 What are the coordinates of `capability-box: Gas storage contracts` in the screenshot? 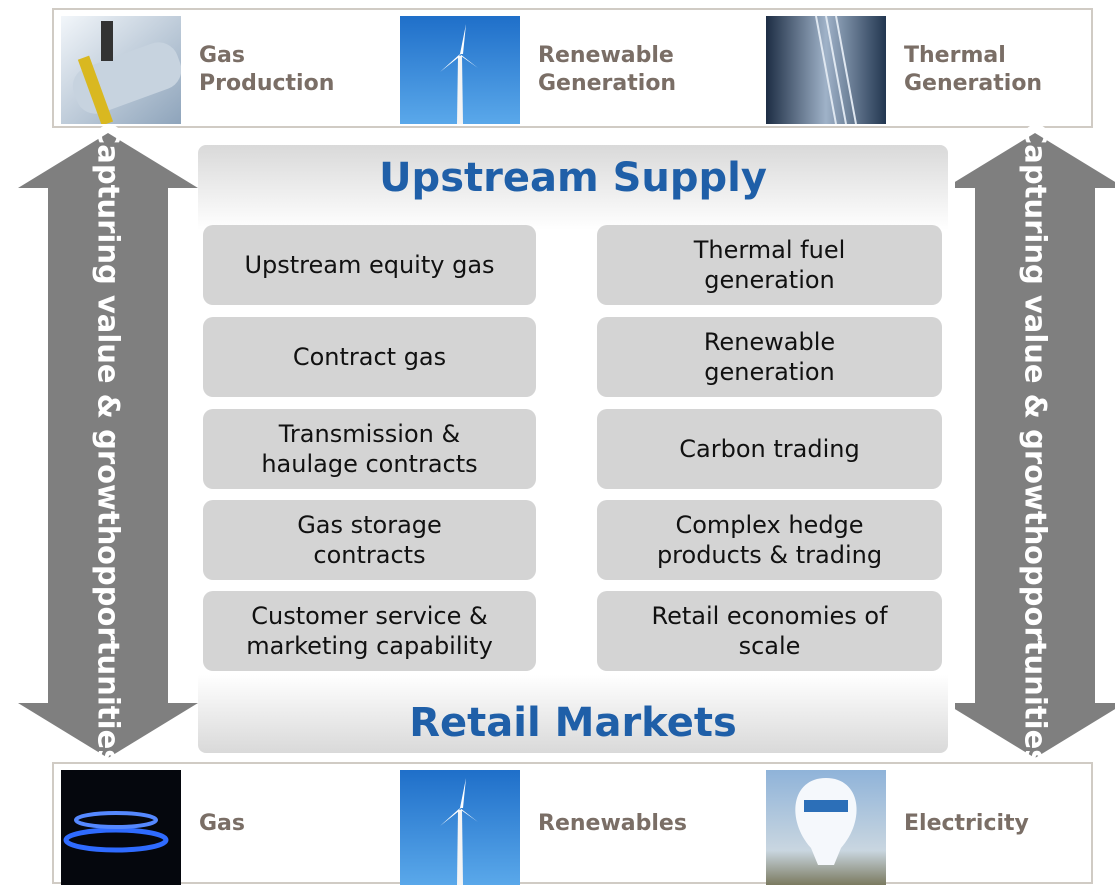 It's located at (369, 540).